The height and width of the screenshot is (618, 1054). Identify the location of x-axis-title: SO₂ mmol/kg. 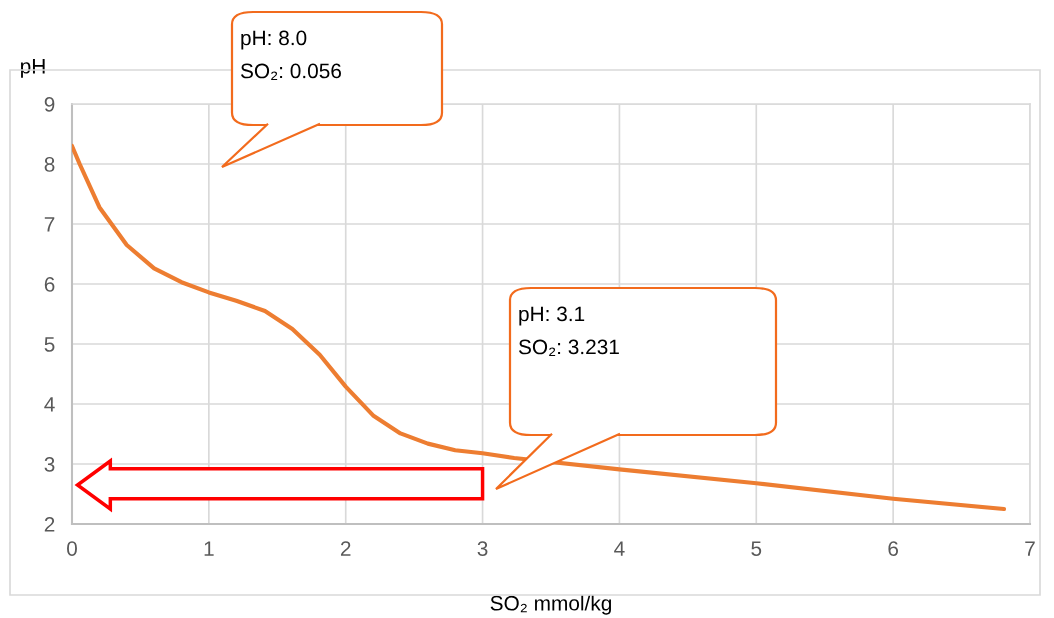
(551, 605).